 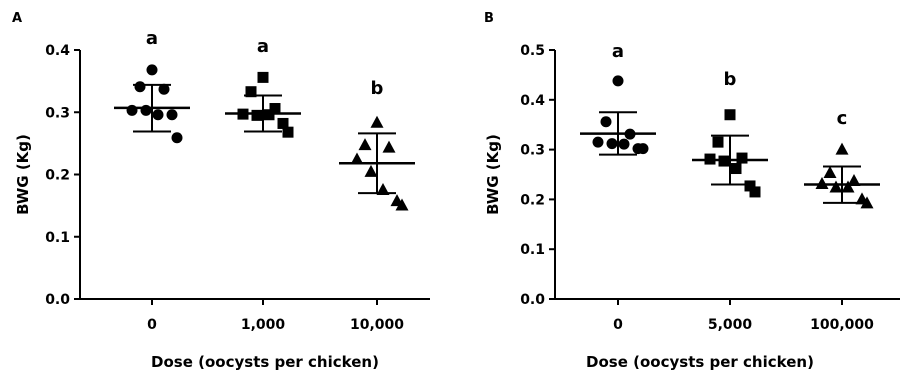 What do you see at coordinates (532, 51) in the screenshot?
I see `panel-b-y-tick-label: 0.5` at bounding box center [532, 51].